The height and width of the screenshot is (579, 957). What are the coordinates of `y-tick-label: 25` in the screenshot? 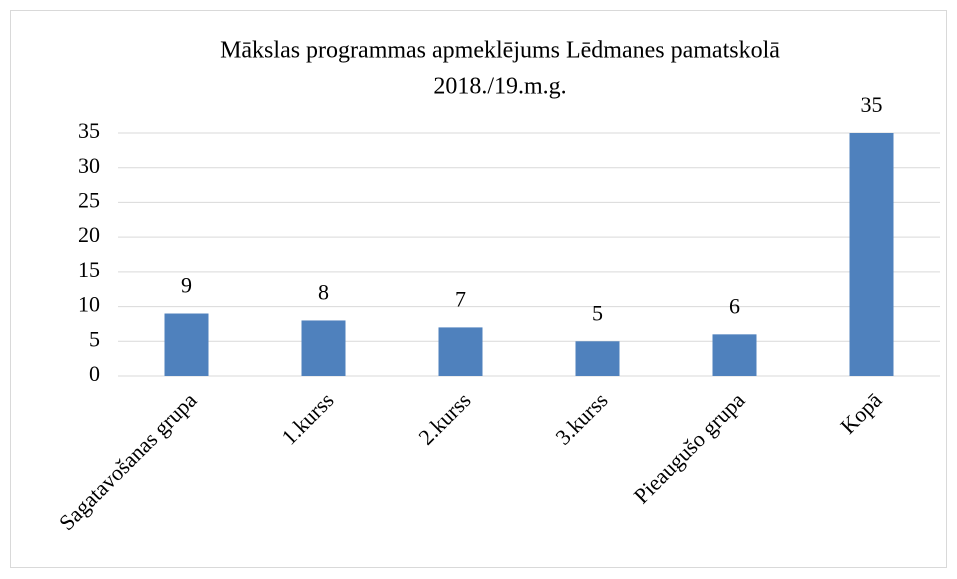 It's located at (89, 199).